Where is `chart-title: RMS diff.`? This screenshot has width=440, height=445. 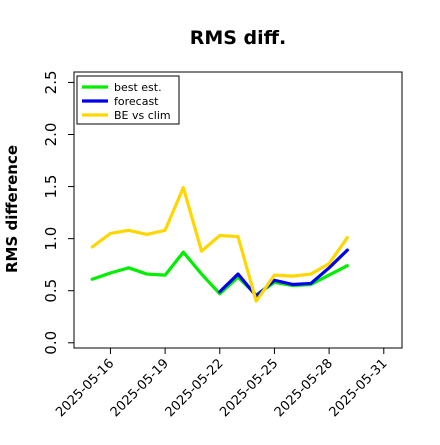 chart-title: RMS diff. is located at coordinates (238, 38).